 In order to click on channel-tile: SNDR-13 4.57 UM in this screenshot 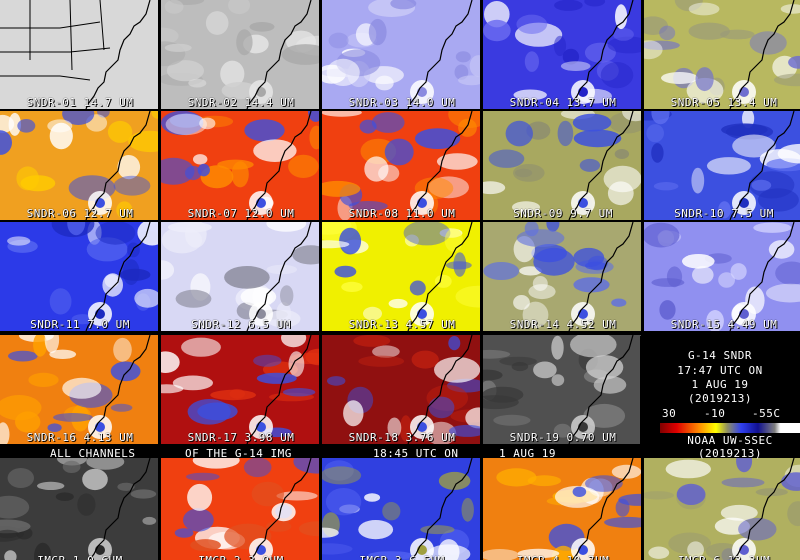, I will do `click(401, 276)`.